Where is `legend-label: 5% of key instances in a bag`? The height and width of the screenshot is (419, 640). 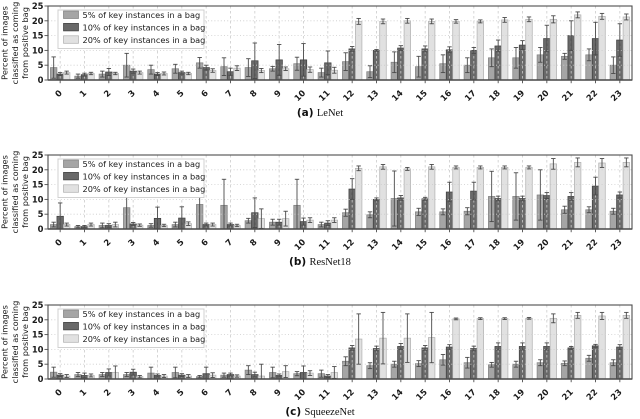 legend-label: 5% of key instances in a bag is located at coordinates (142, 314).